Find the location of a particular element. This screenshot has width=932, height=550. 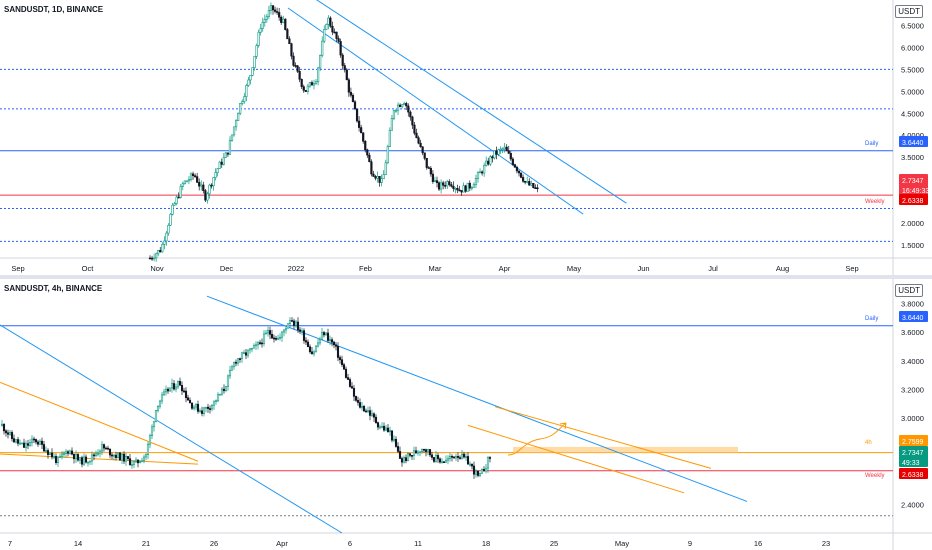

y-tick-label: 4.5000 is located at coordinates (912, 113).